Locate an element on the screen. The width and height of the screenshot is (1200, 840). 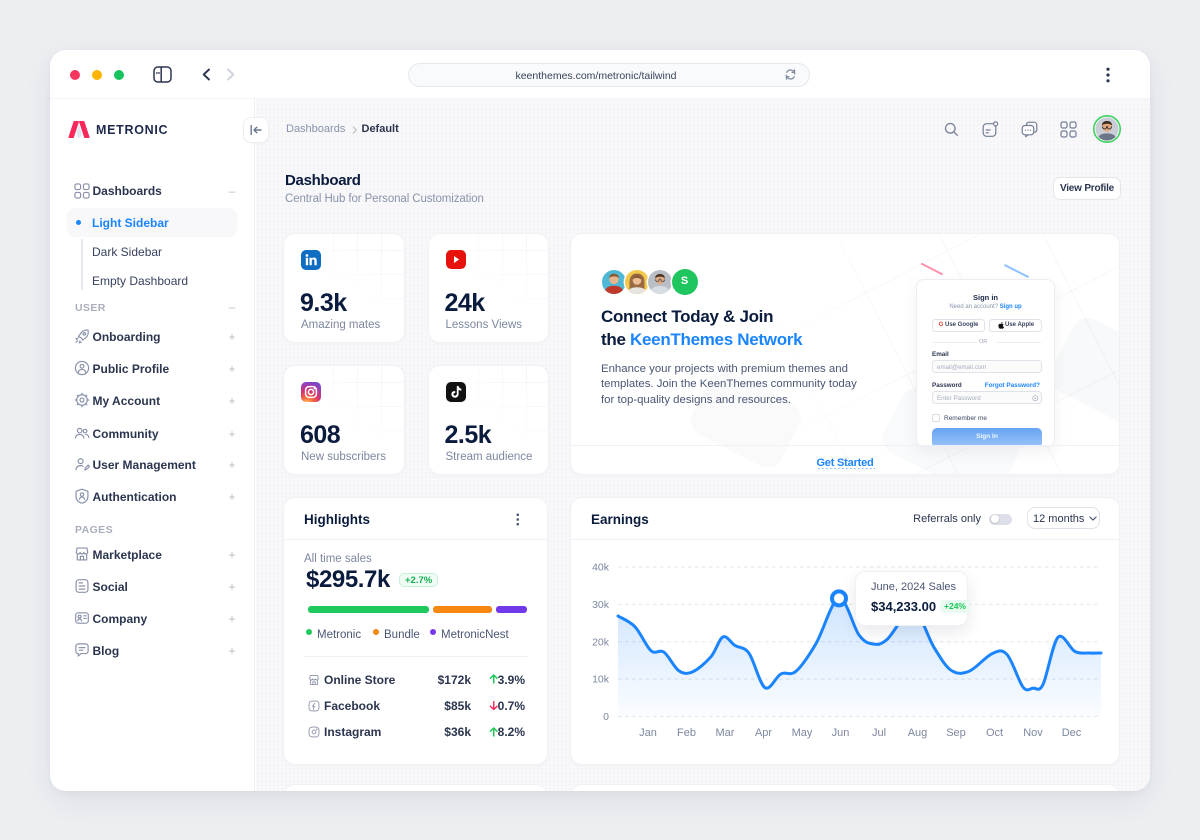
svg-text: 40k is located at coordinates (601, 568).